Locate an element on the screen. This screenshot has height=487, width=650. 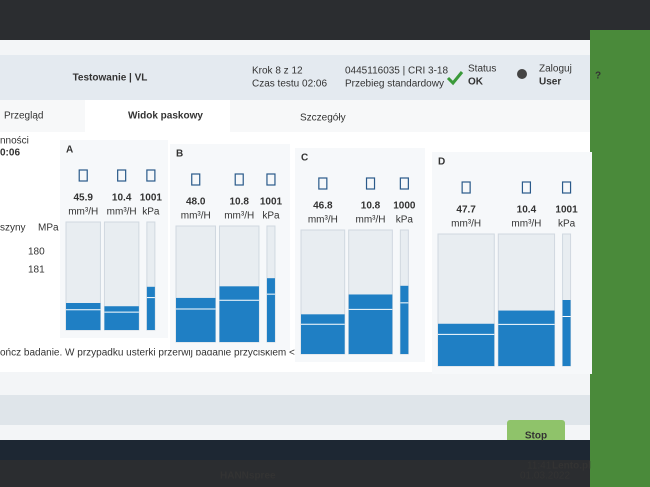
side-text: nności is located at coordinates (14, 141).